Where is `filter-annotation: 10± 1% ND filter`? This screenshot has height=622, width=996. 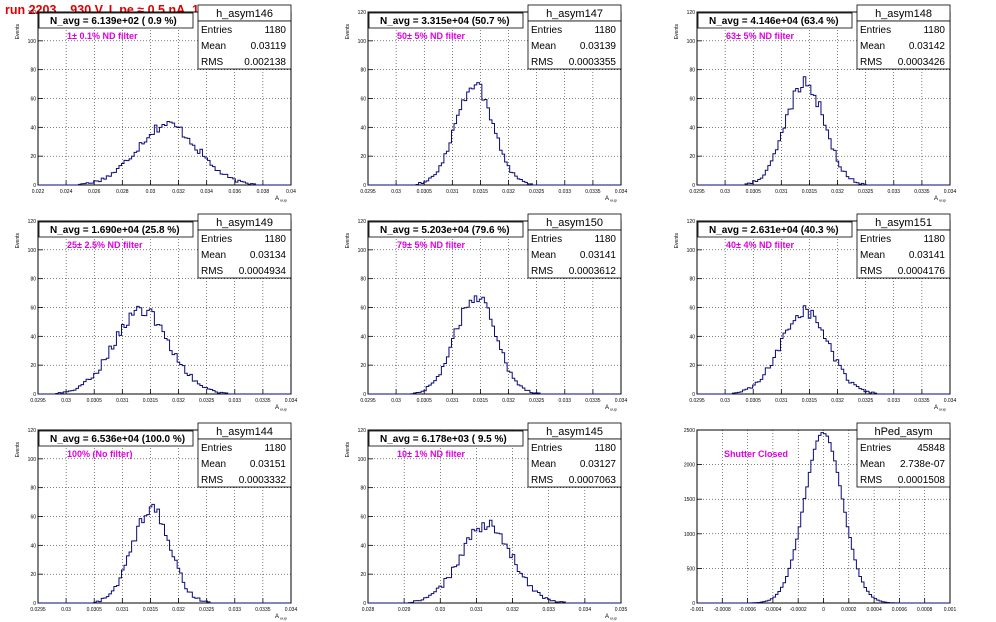 filter-annotation: 10± 1% ND filter is located at coordinates (431, 454).